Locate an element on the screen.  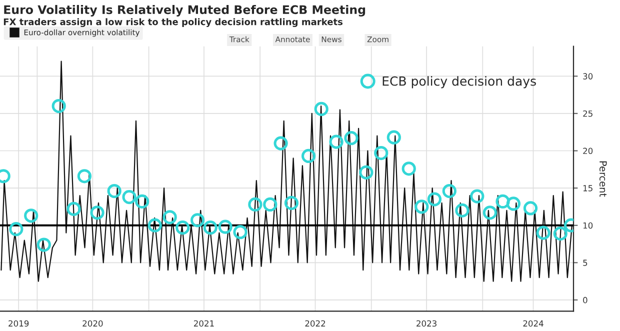
x-tick-label: 2022 is located at coordinates (315, 323).